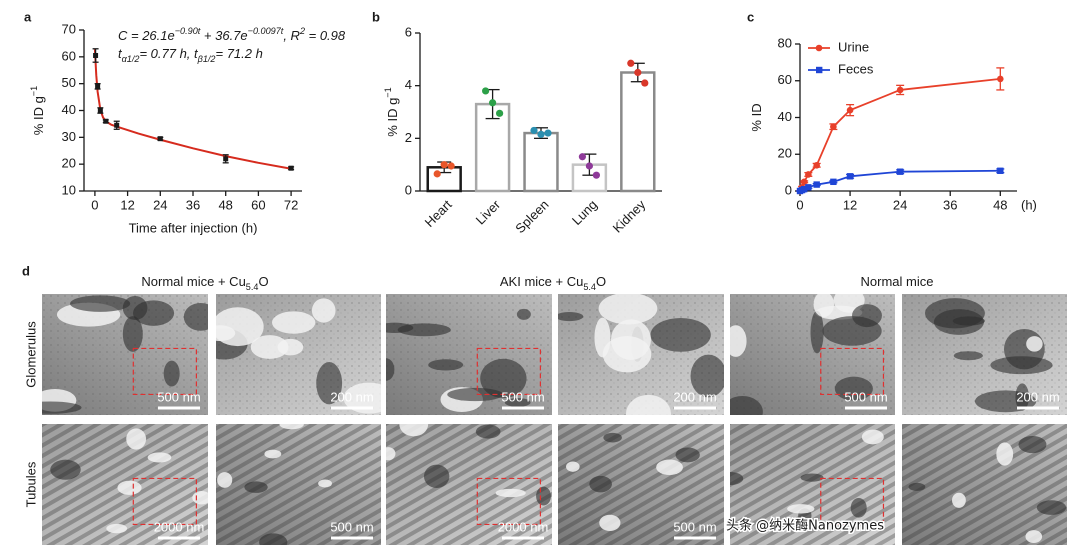  What do you see at coordinates (589, 178) in the screenshot?
I see `bar` at bounding box center [589, 178].